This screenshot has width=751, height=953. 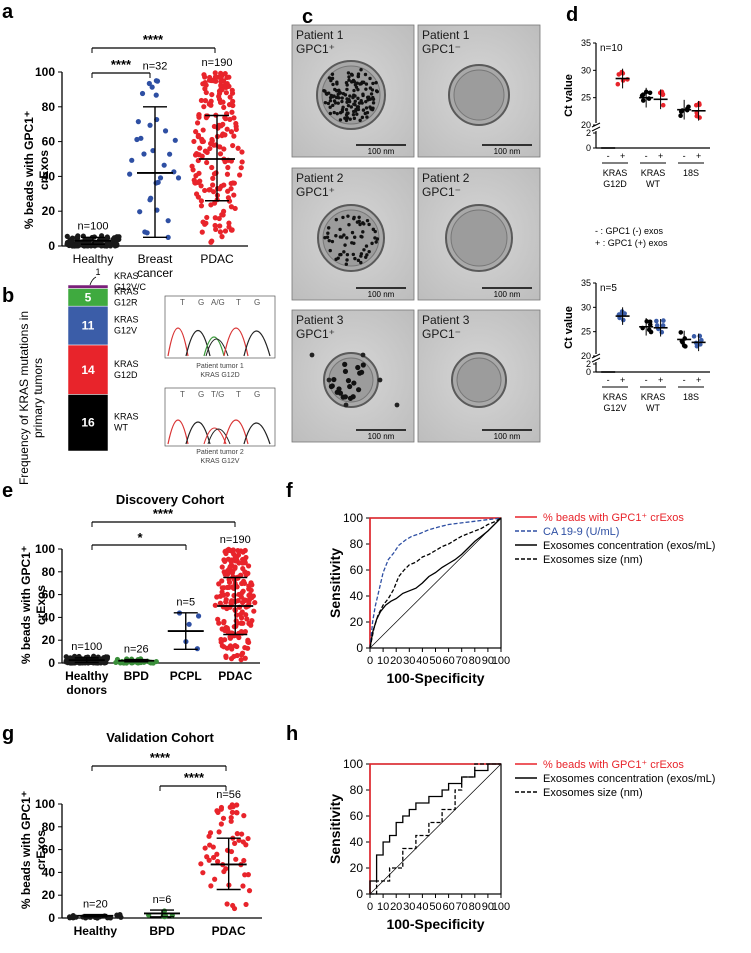 What do you see at coordinates (292, 734) in the screenshot?
I see `panel-h-letter: h` at bounding box center [292, 734].